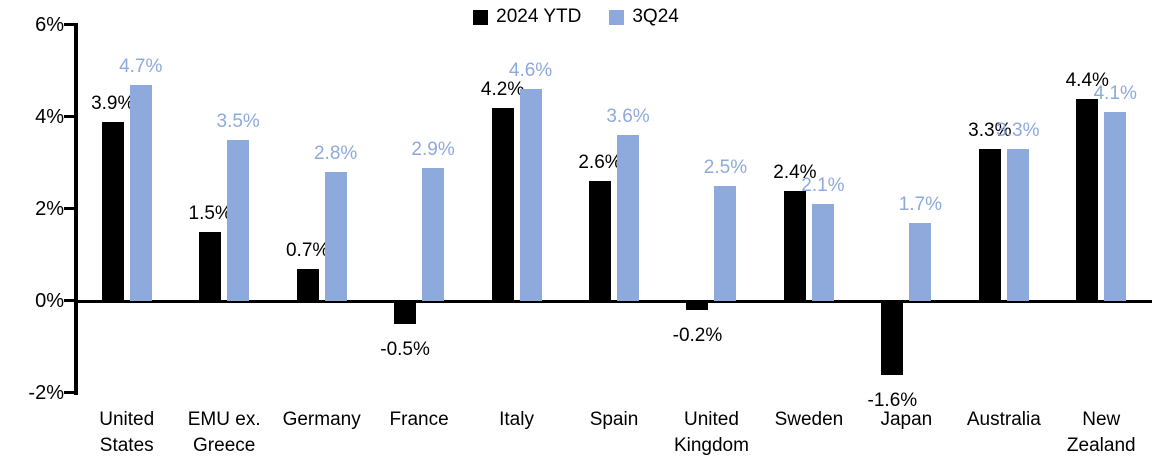  What do you see at coordinates (1017, 225) in the screenshot?
I see `bar-3q24-australia` at bounding box center [1017, 225].